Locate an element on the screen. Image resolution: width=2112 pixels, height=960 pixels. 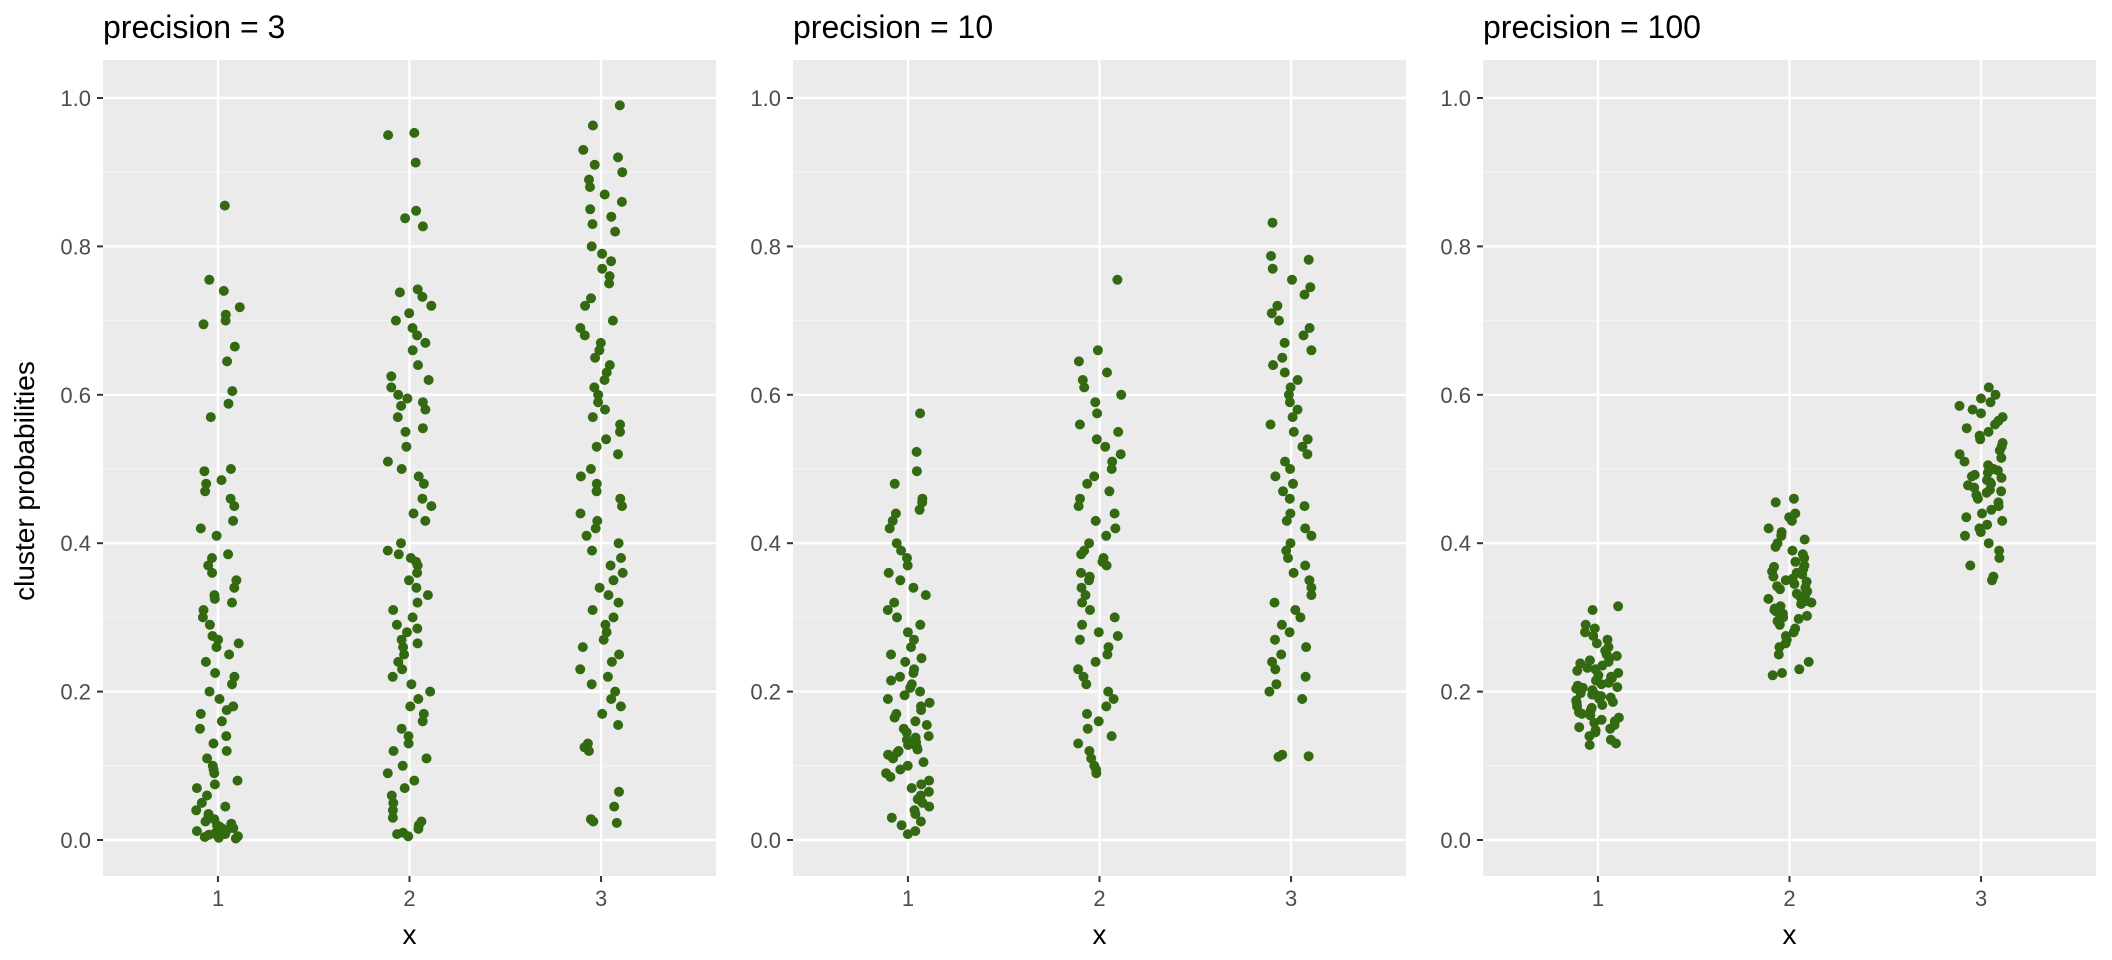
panel-title: precision = 10 is located at coordinates (893, 27).